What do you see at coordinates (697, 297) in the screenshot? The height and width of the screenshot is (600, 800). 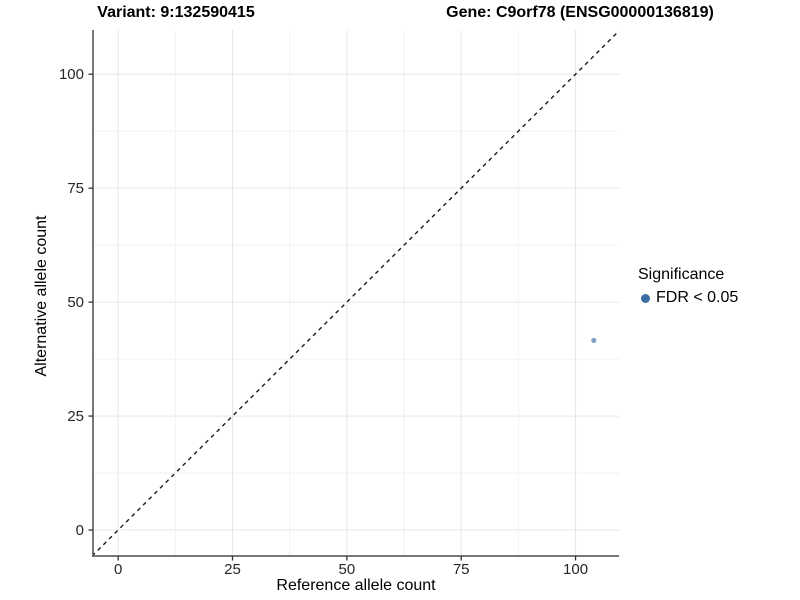 I see `legend-item-label: FDR < 0.05` at bounding box center [697, 297].